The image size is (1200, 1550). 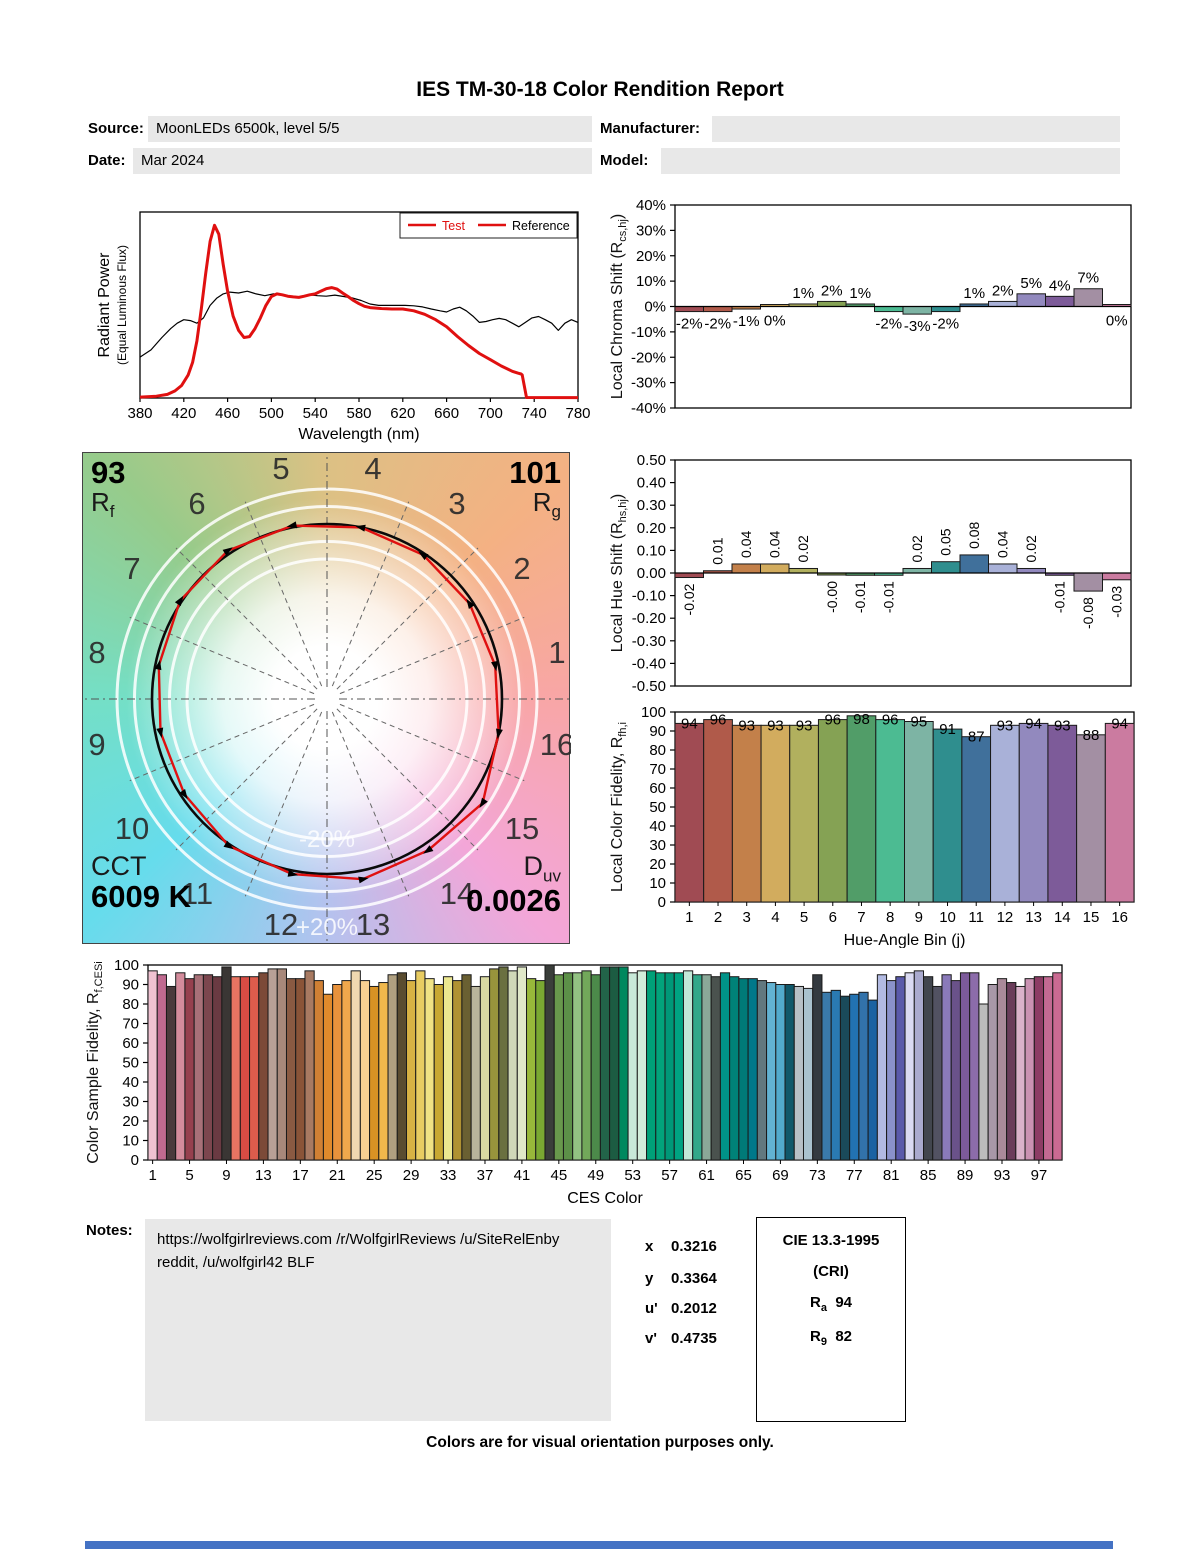 I want to click on x-tick: 3, so click(x=747, y=917).